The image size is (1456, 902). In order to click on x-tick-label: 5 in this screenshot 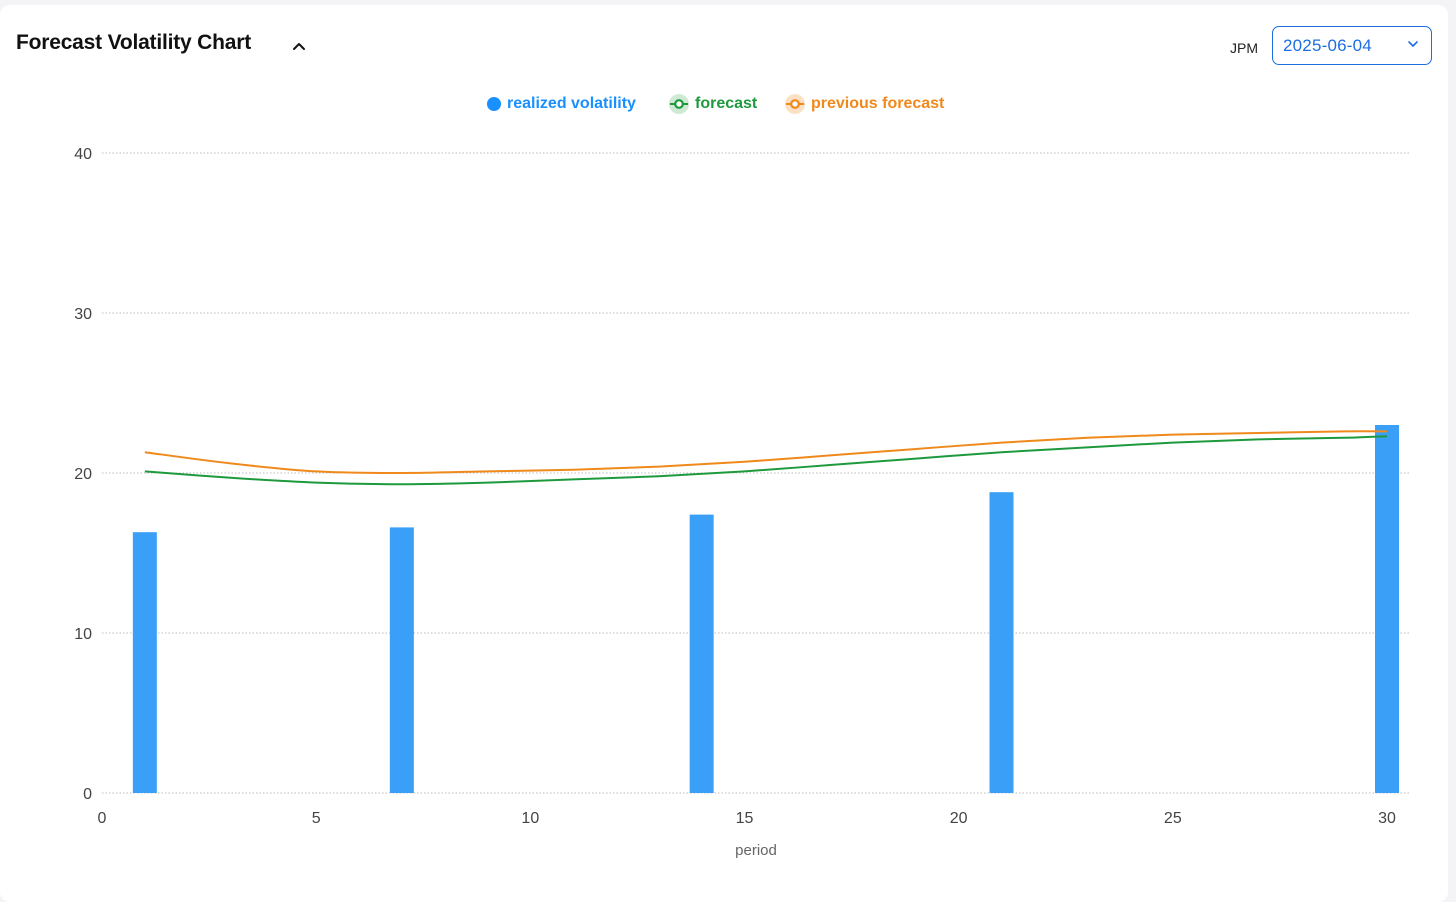, I will do `click(316, 818)`.